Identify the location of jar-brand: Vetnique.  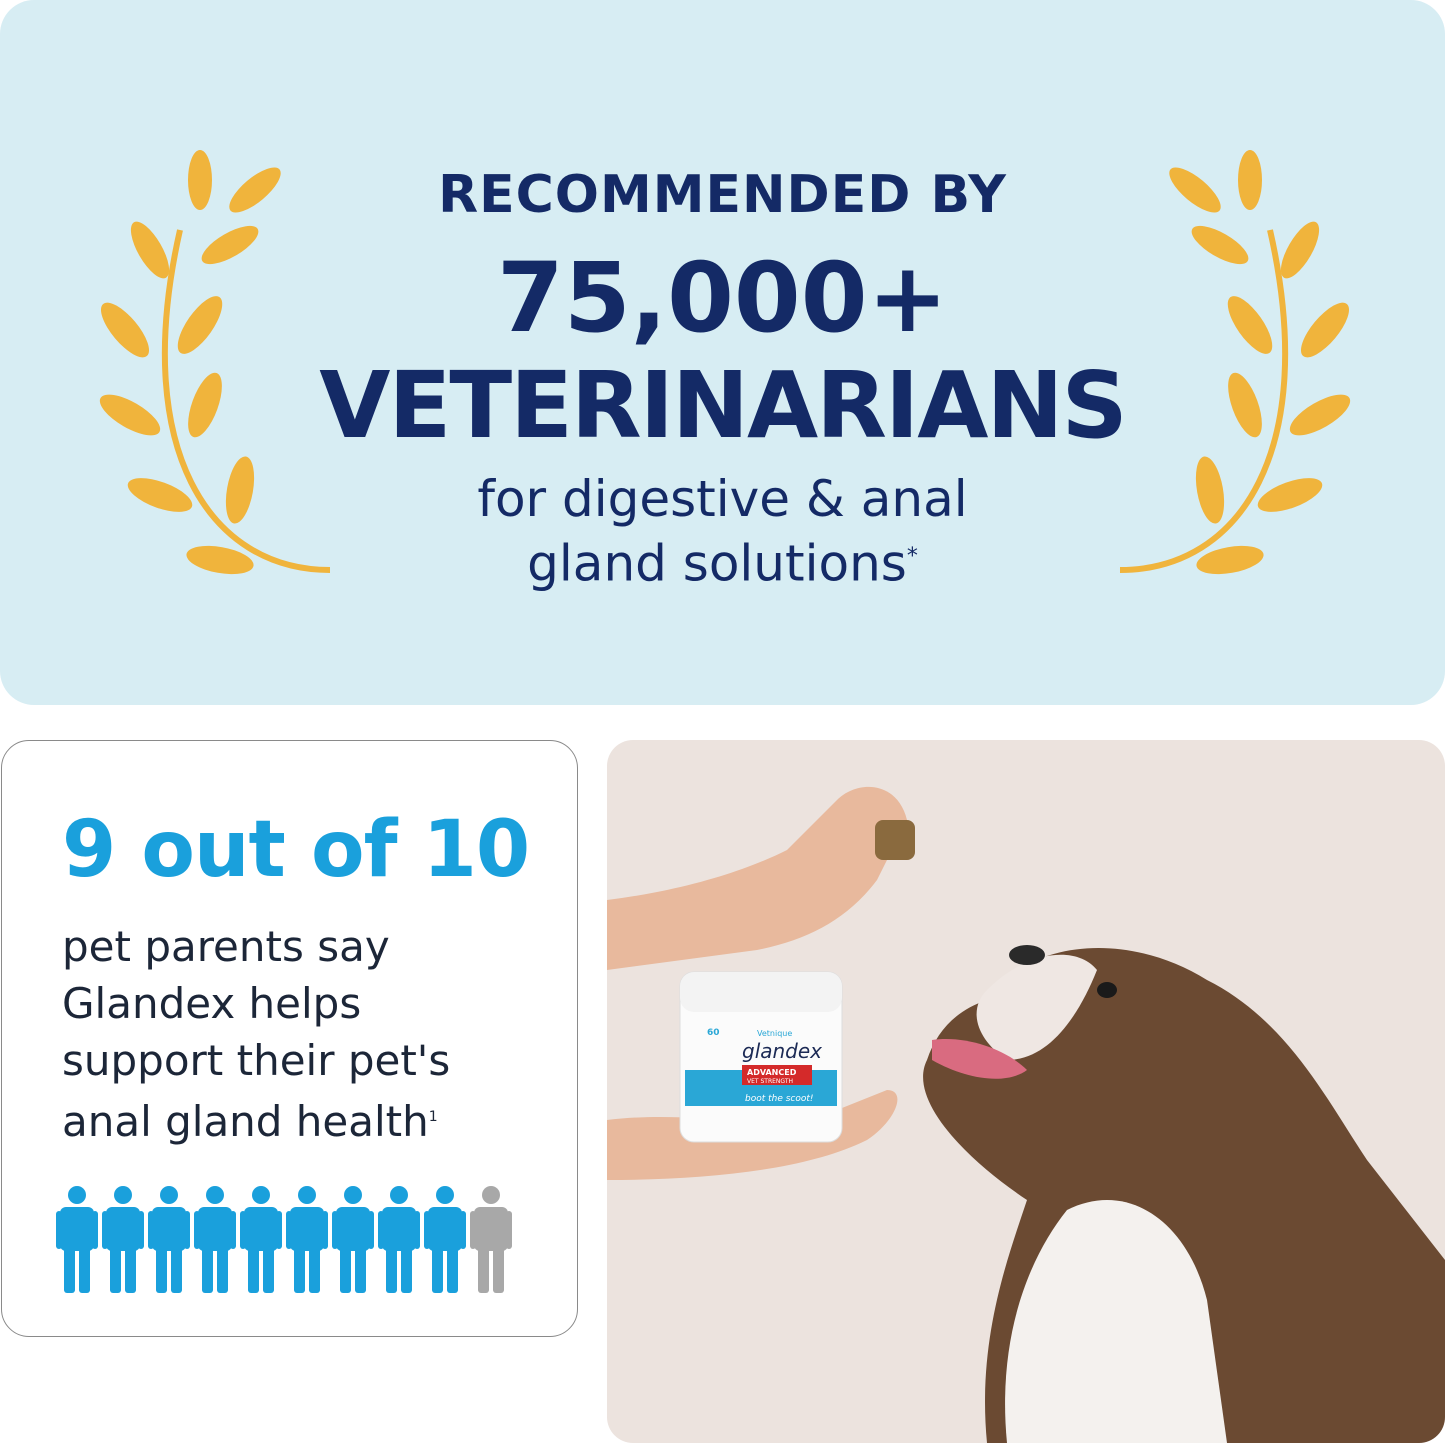
(774, 1033).